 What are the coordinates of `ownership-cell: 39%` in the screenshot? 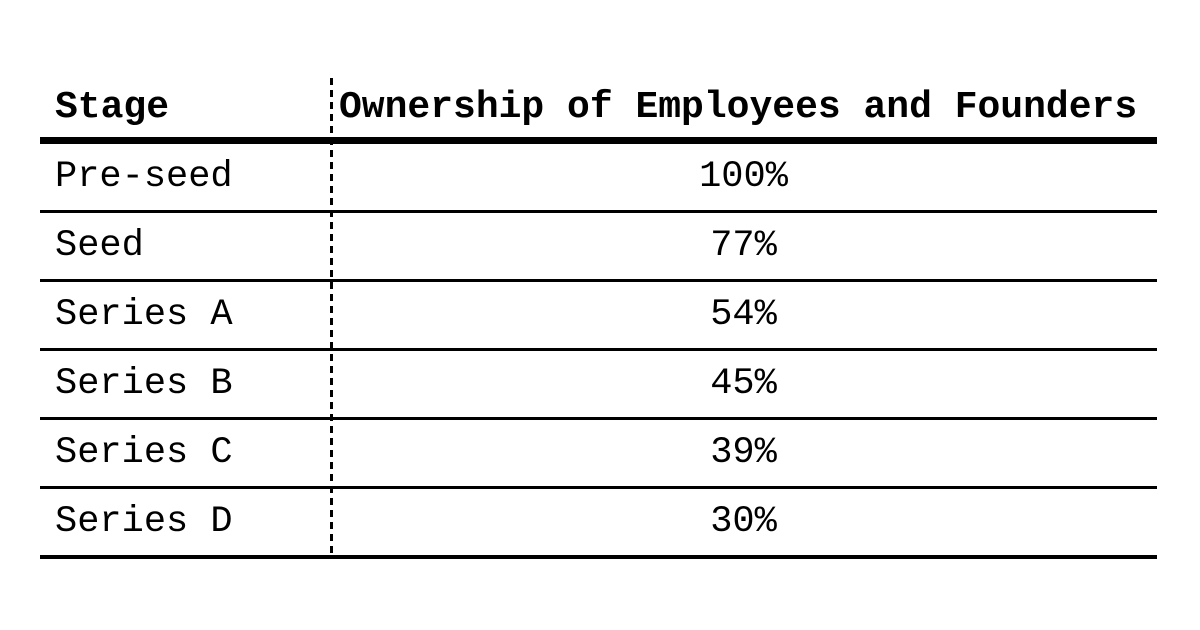 It's located at (743, 453).